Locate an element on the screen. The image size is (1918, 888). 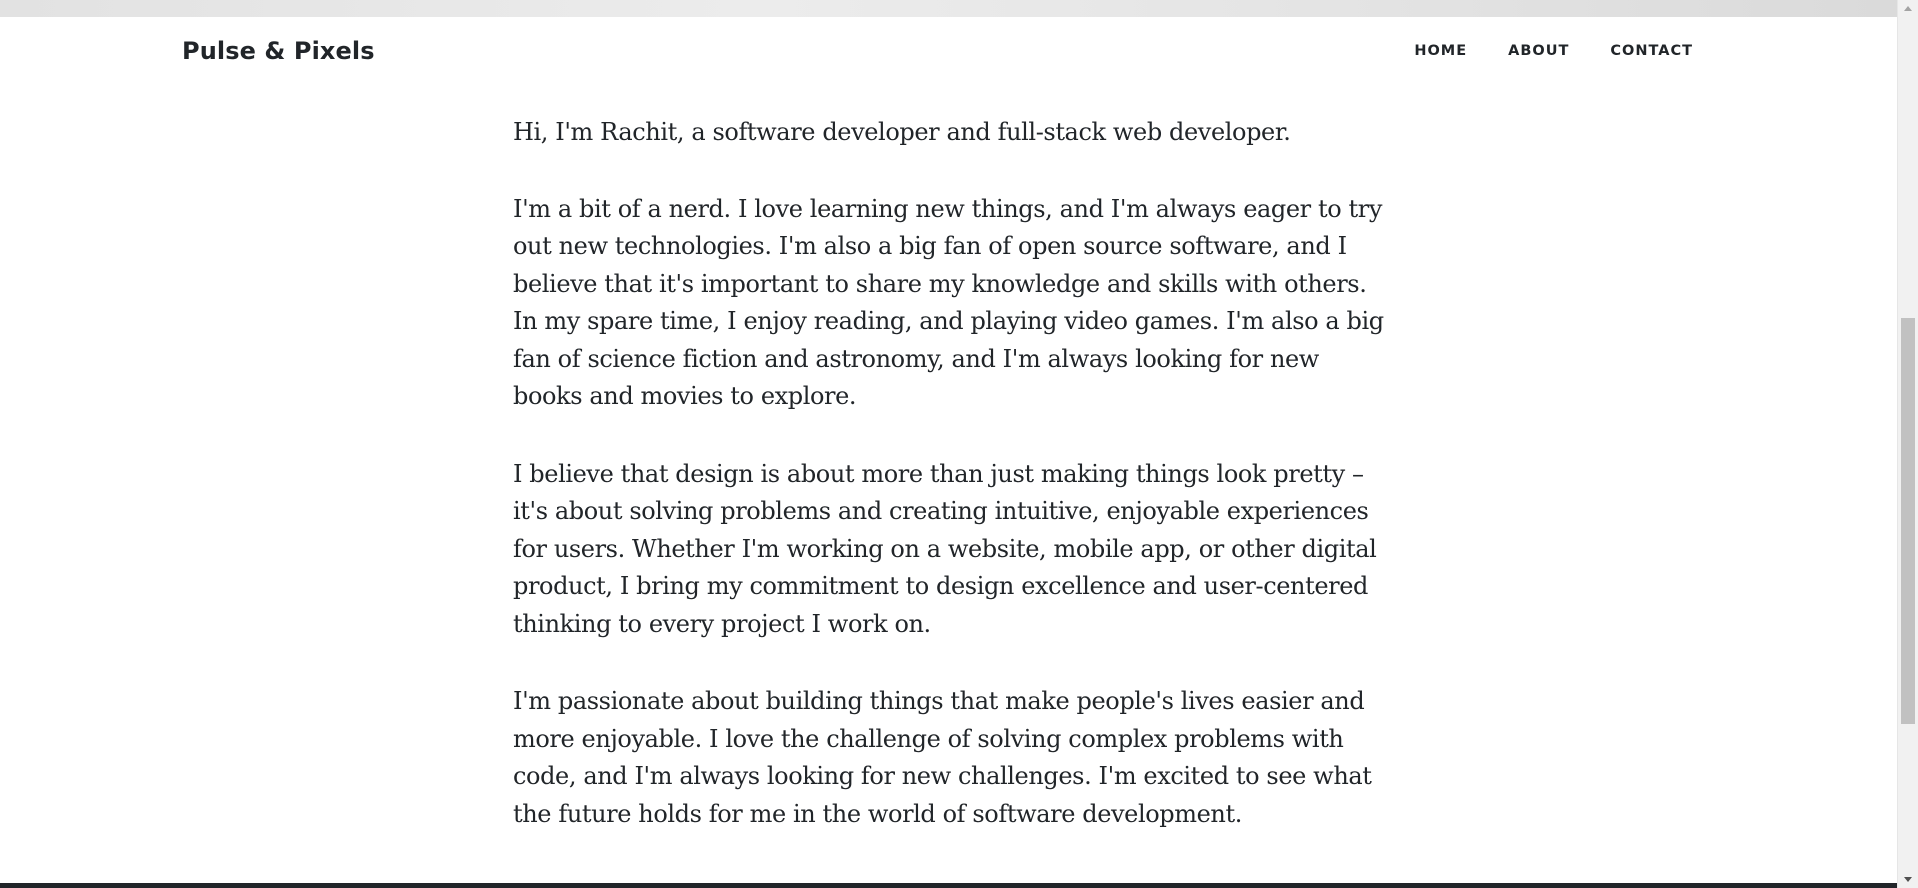
nav-link-about: ABOUT is located at coordinates (1539, 51).